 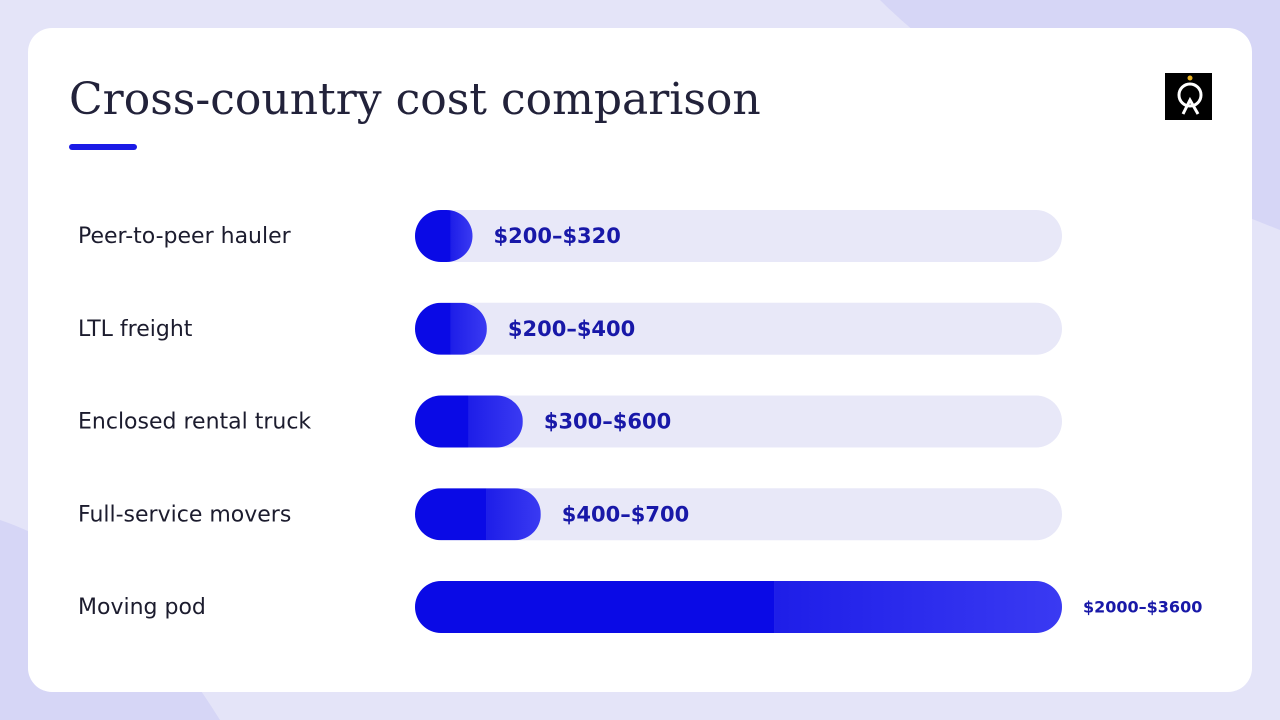 I want to click on value-label: $2000–$3600, so click(x=1142, y=607).